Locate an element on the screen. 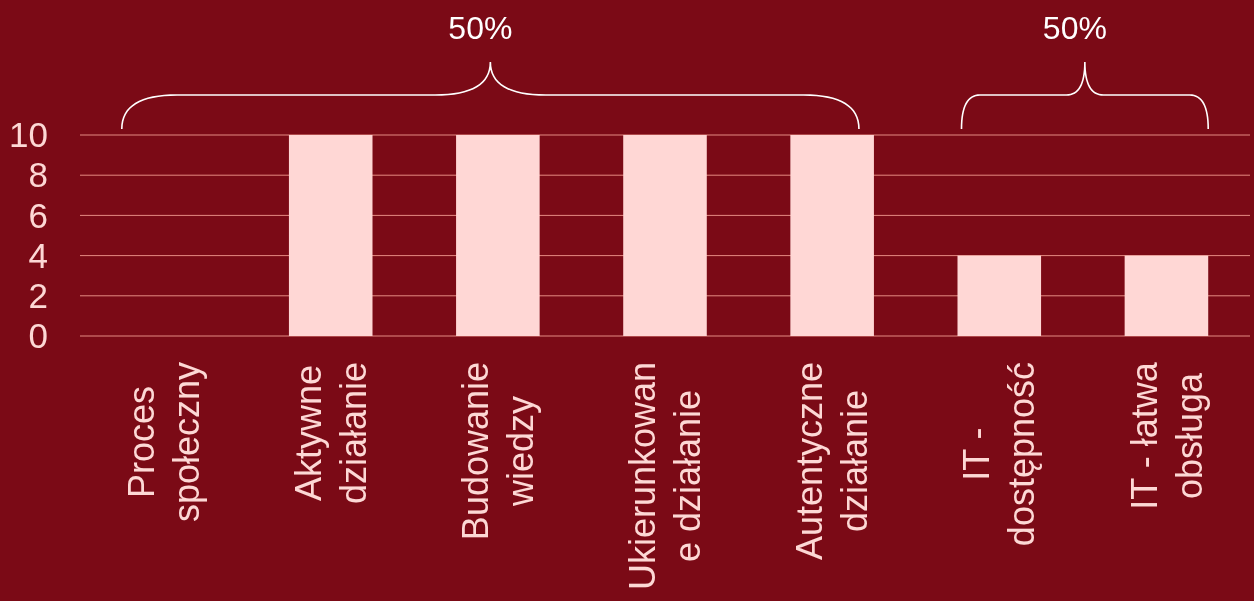 The image size is (1254, 601). x-tick-label: Budowanie wiedzy is located at coordinates (497, 451).